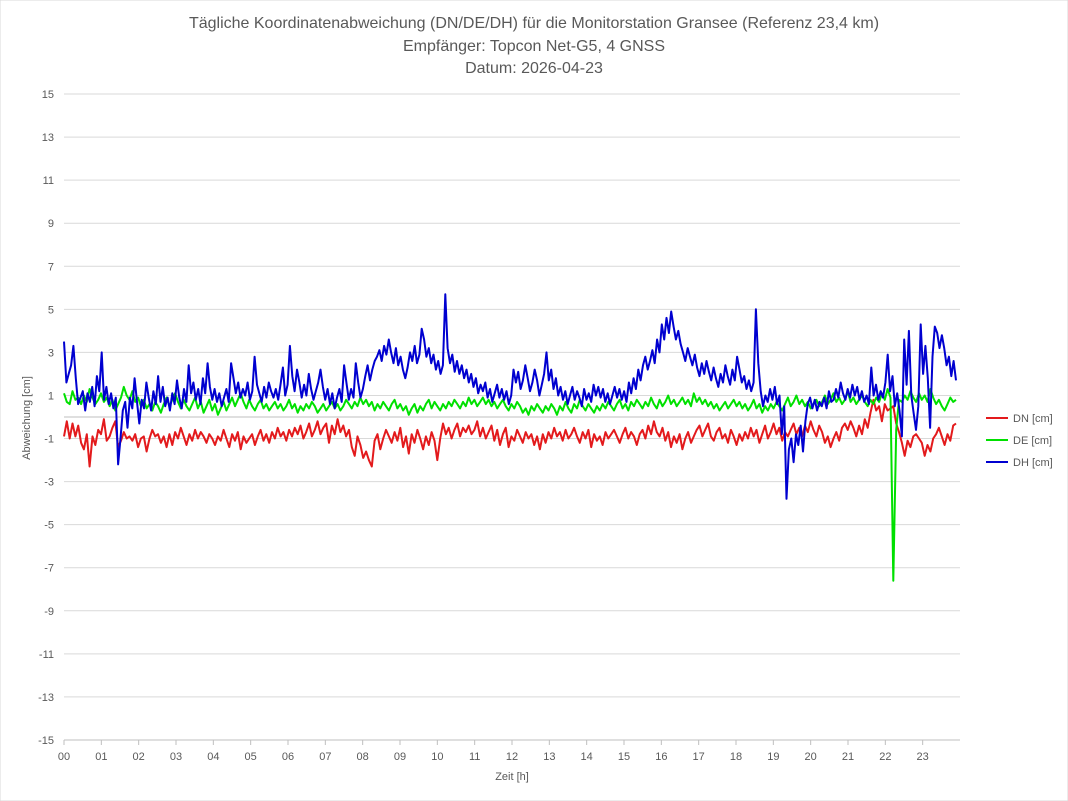 The width and height of the screenshot is (1068, 801). Describe the element at coordinates (773, 757) in the screenshot. I see `x-tick-label: 19` at that location.